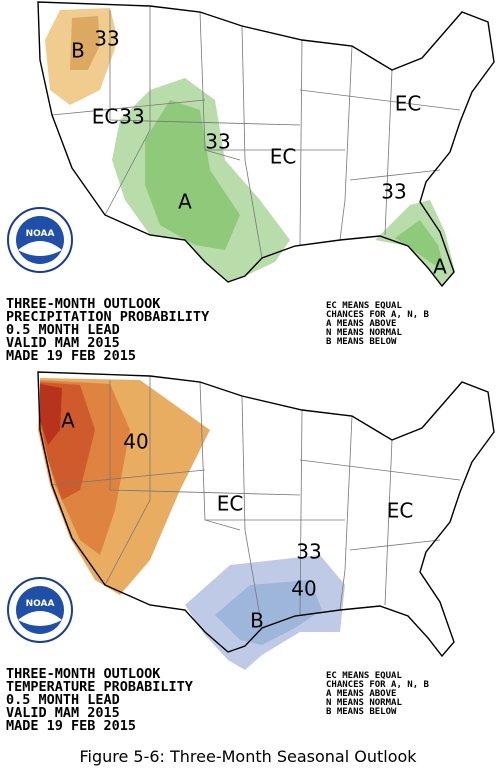 The width and height of the screenshot is (496, 771). I want to click on outlook-title-line: PRECIPITATION PROBABILITY, so click(108, 317).